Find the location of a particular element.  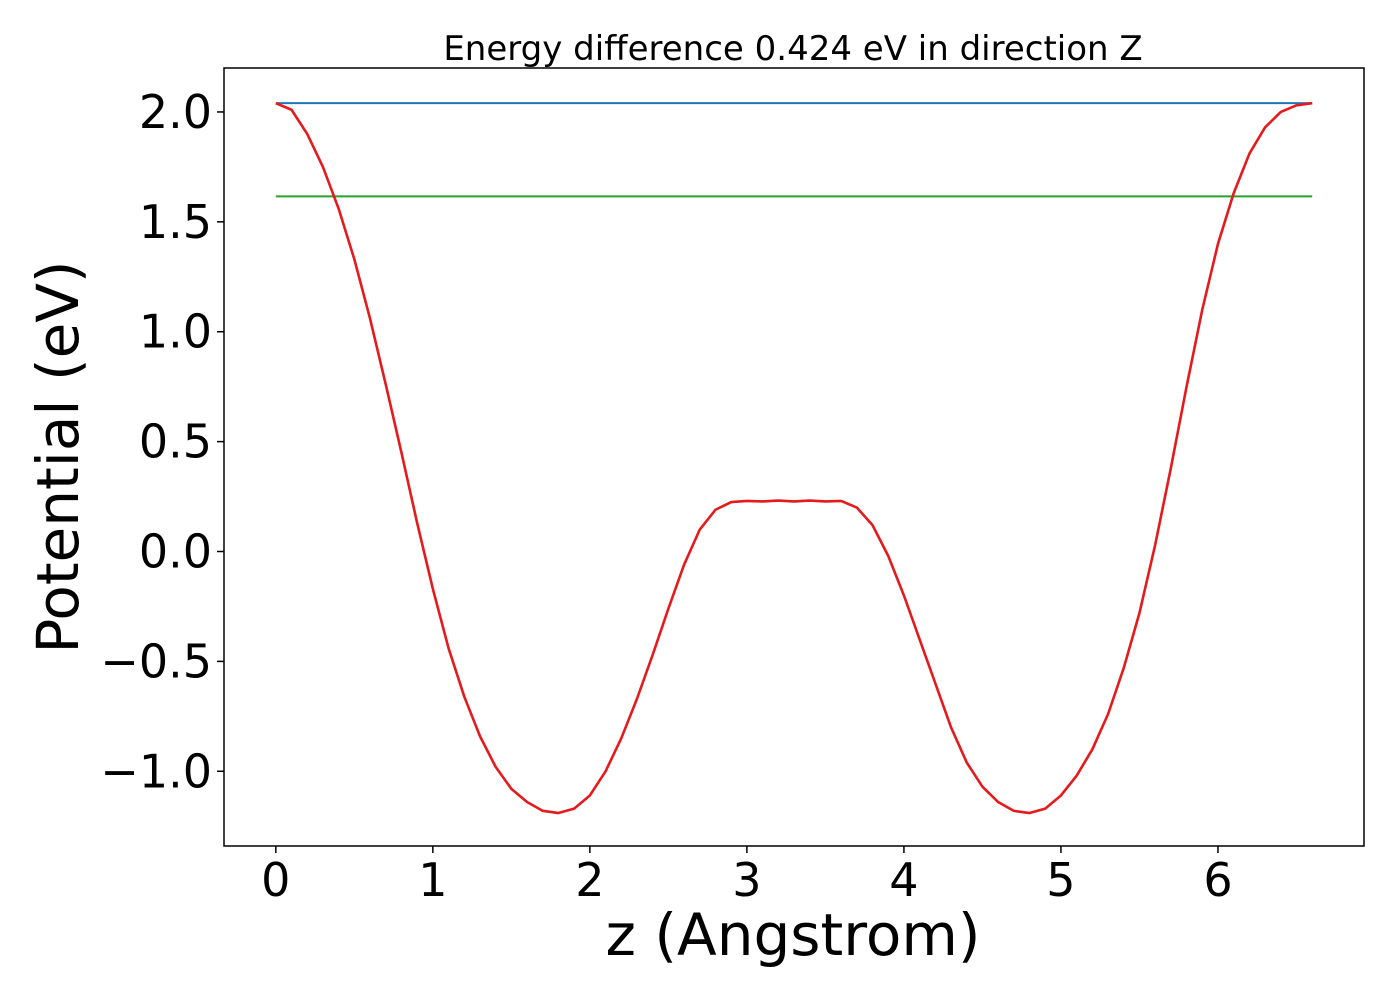

y-tick-label: 0.5 is located at coordinates (175, 442).